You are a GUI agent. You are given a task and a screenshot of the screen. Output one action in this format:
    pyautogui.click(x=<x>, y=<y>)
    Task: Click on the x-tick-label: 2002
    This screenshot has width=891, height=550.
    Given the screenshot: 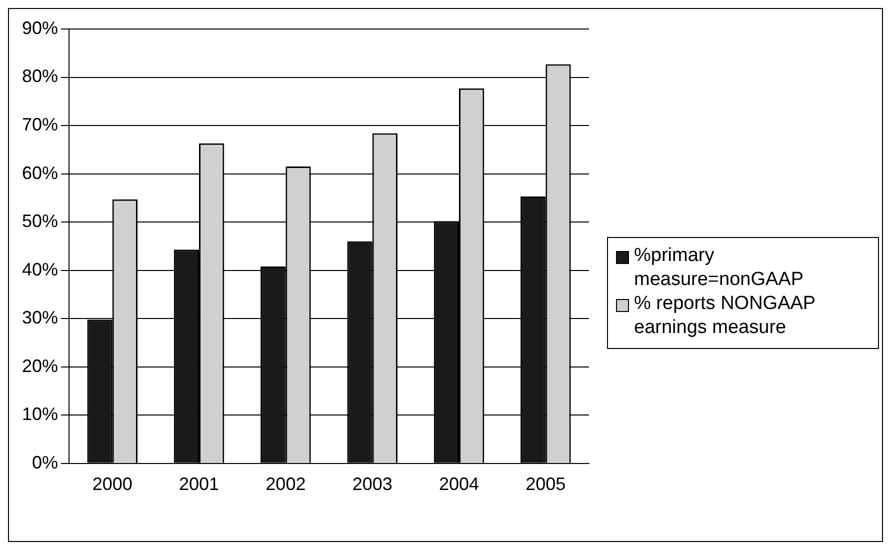 What is the action you would take?
    pyautogui.click(x=286, y=484)
    